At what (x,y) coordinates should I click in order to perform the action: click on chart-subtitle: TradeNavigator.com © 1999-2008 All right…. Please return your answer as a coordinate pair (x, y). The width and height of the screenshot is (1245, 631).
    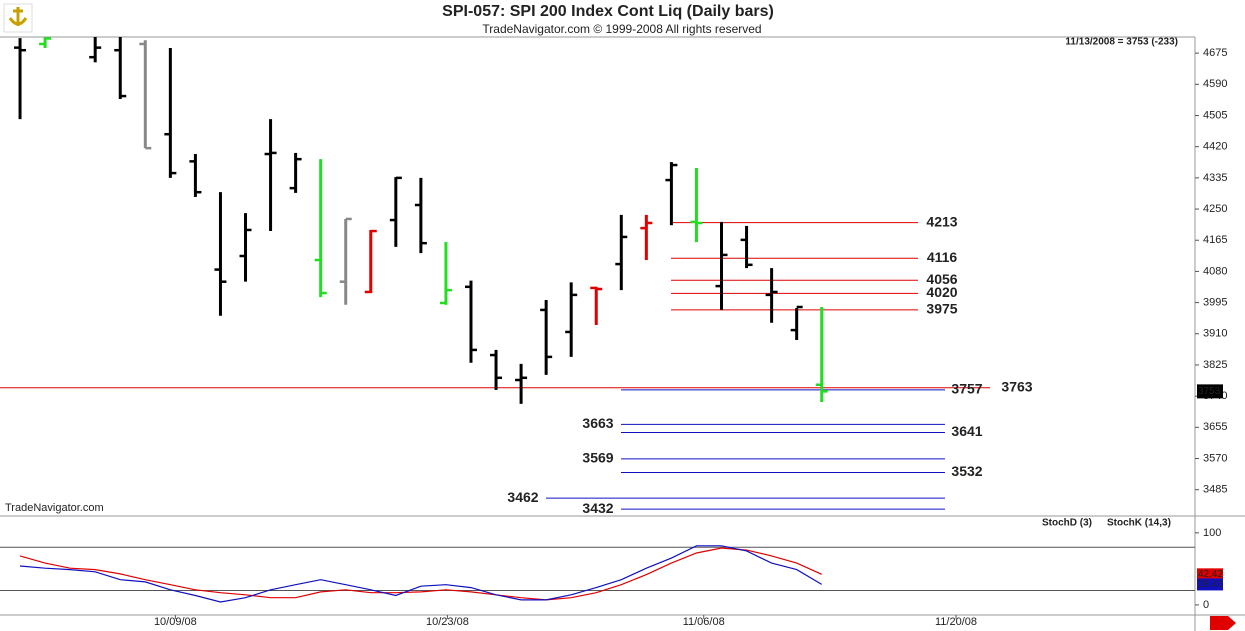
    Looking at the image, I should click on (621, 29).